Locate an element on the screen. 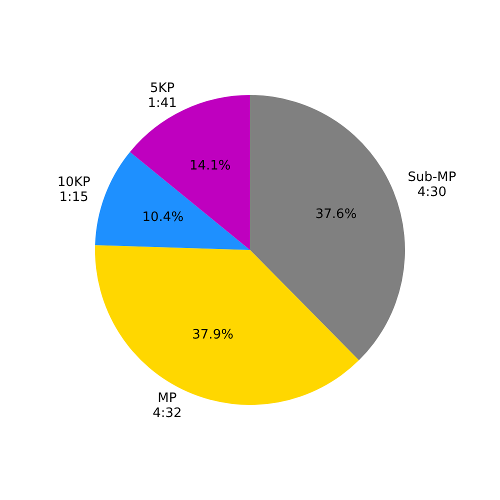 The image size is (500, 500). slice-label: 10KP 1:15 is located at coordinates (73, 190).